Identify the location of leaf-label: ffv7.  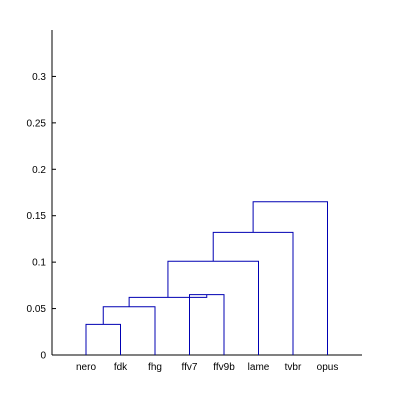
(190, 367).